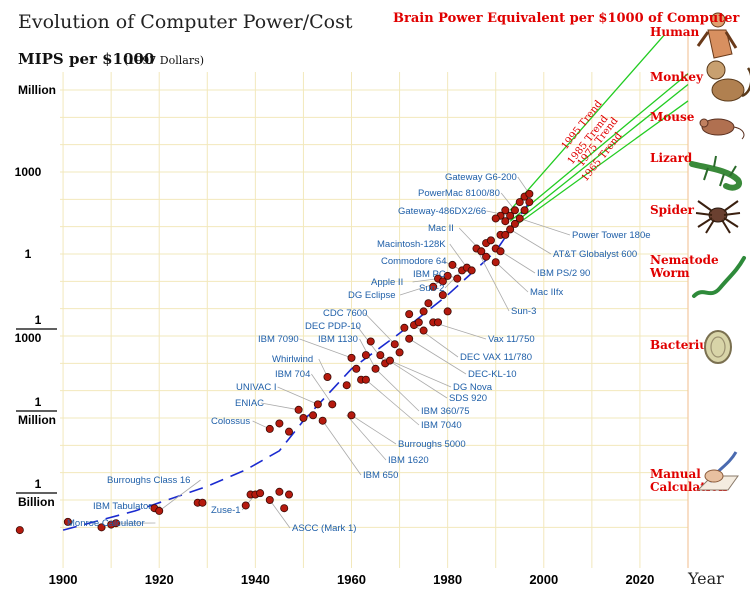 Image resolution: width=750 pixels, height=600 pixels. What do you see at coordinates (717, 483) in the screenshot?
I see `paper` at bounding box center [717, 483].